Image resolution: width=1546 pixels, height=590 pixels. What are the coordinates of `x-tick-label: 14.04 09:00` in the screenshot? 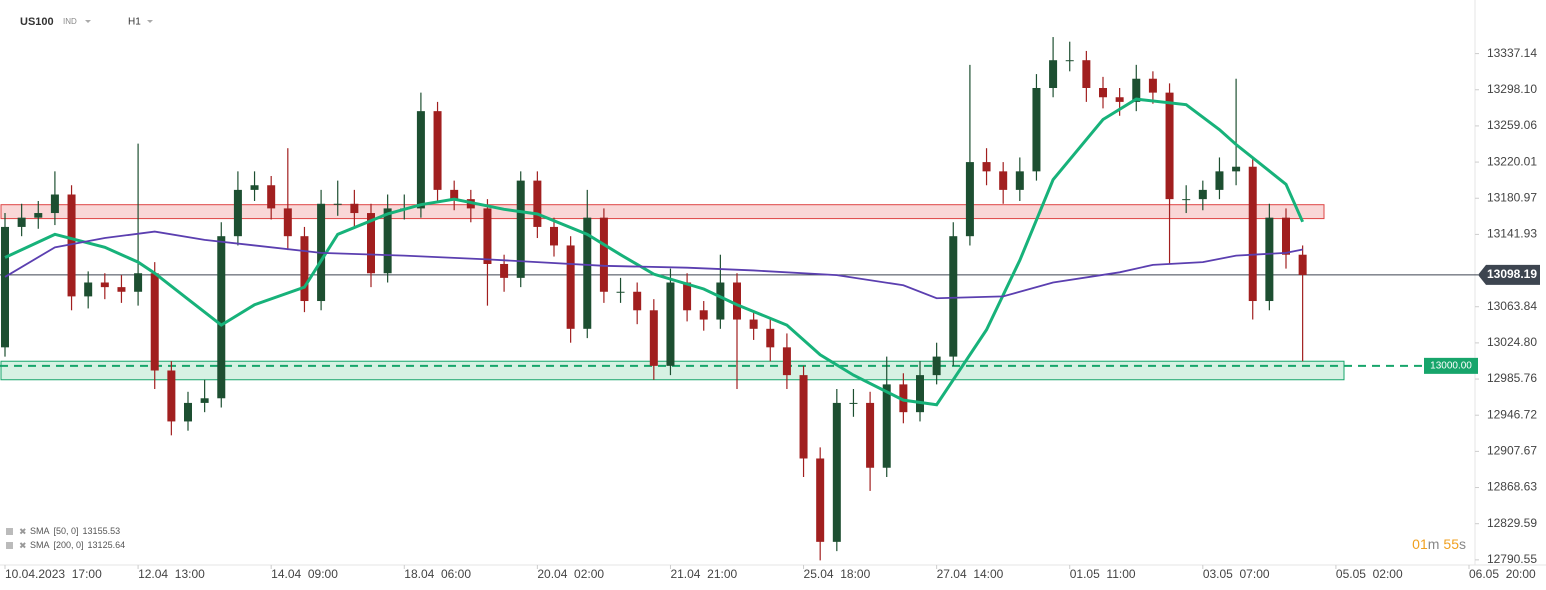 It's located at (304, 574).